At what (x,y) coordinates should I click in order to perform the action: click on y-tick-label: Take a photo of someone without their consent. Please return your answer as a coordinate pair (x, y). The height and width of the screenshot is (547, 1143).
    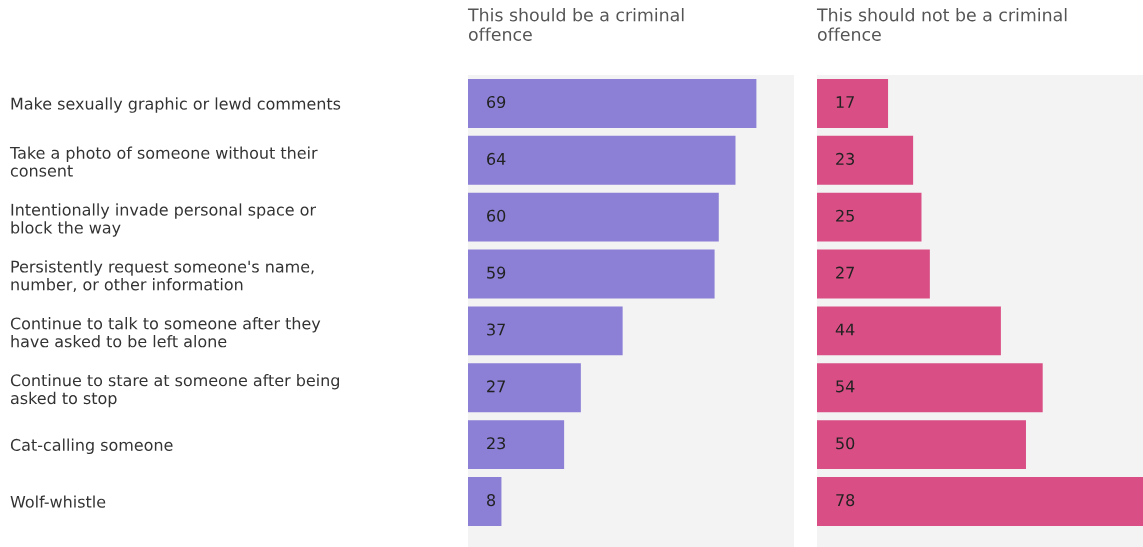
    Looking at the image, I should click on (163, 161).